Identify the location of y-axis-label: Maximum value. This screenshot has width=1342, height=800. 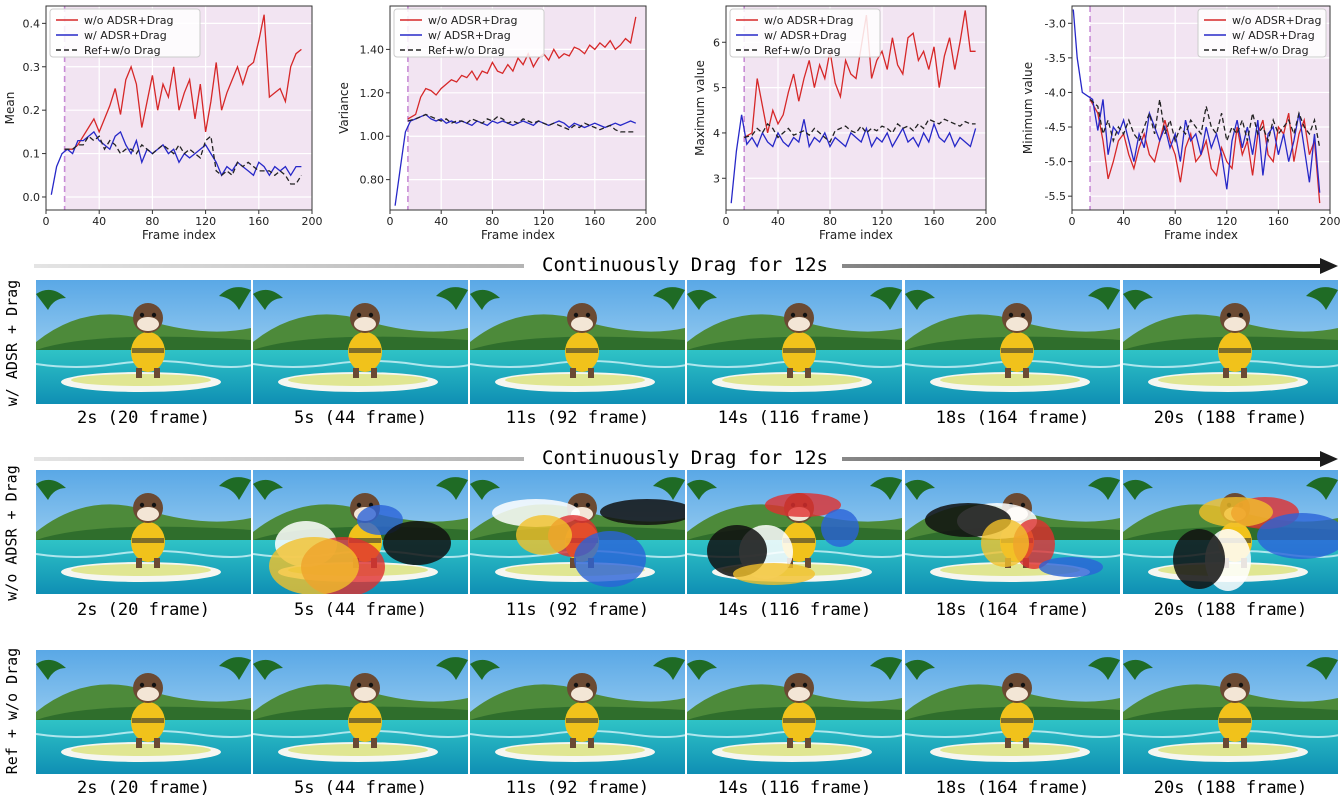
(700, 108).